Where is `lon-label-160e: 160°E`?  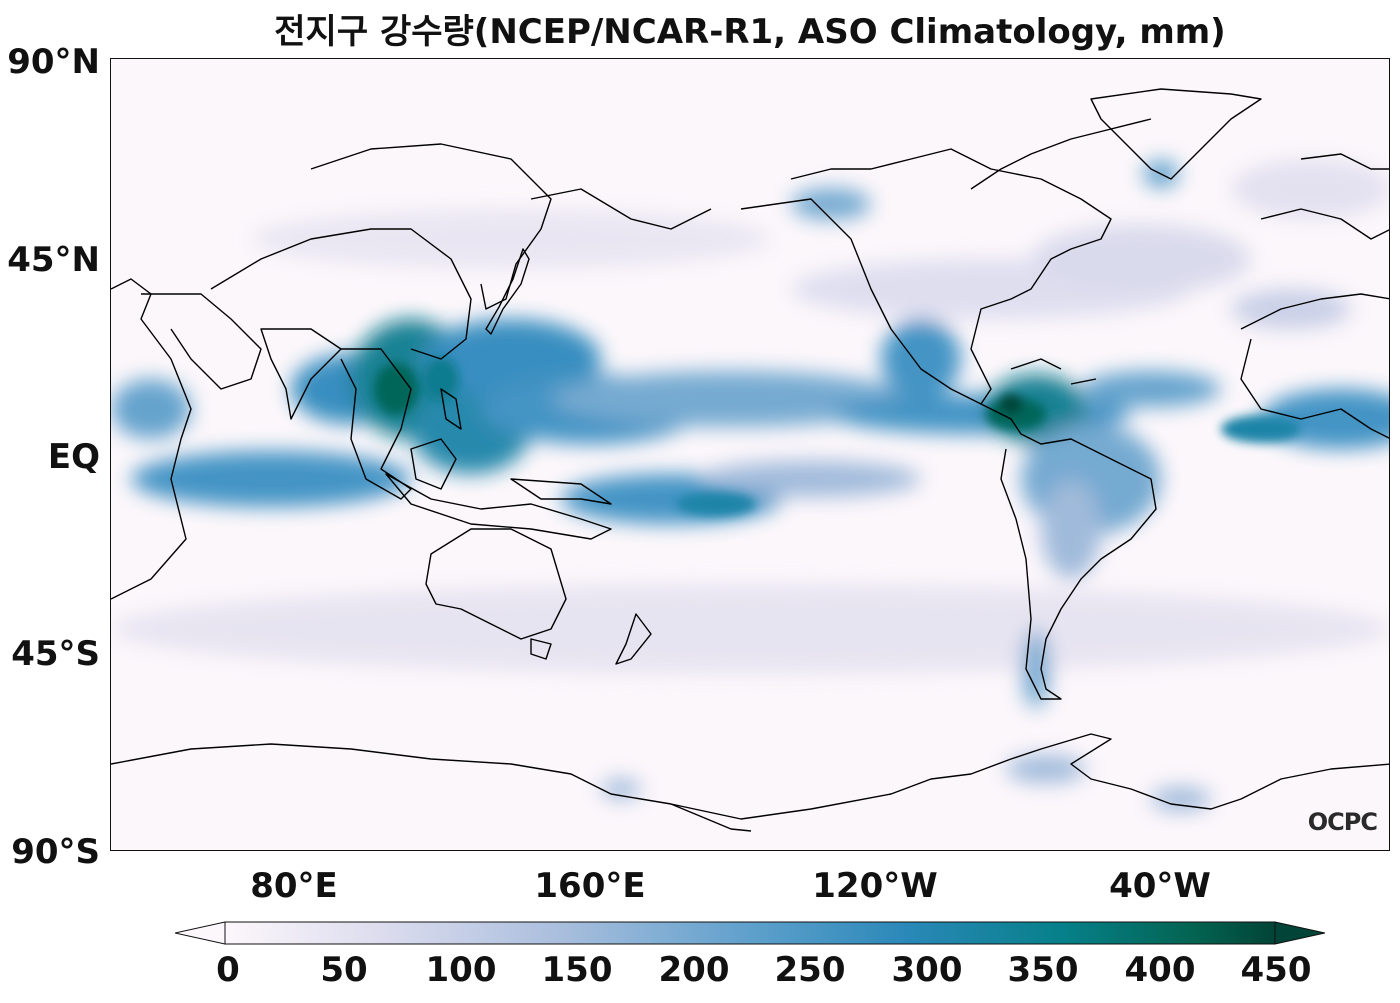
lon-label-160e: 160°E is located at coordinates (590, 886).